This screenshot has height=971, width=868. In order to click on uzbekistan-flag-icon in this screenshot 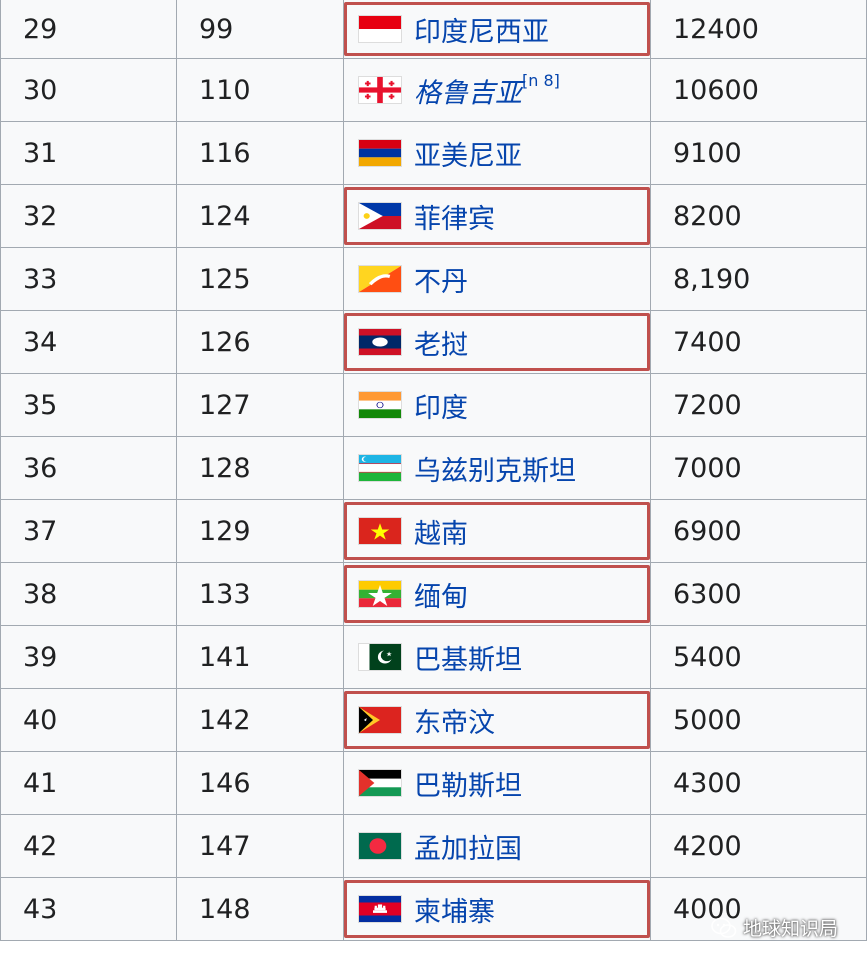, I will do `click(380, 468)`.